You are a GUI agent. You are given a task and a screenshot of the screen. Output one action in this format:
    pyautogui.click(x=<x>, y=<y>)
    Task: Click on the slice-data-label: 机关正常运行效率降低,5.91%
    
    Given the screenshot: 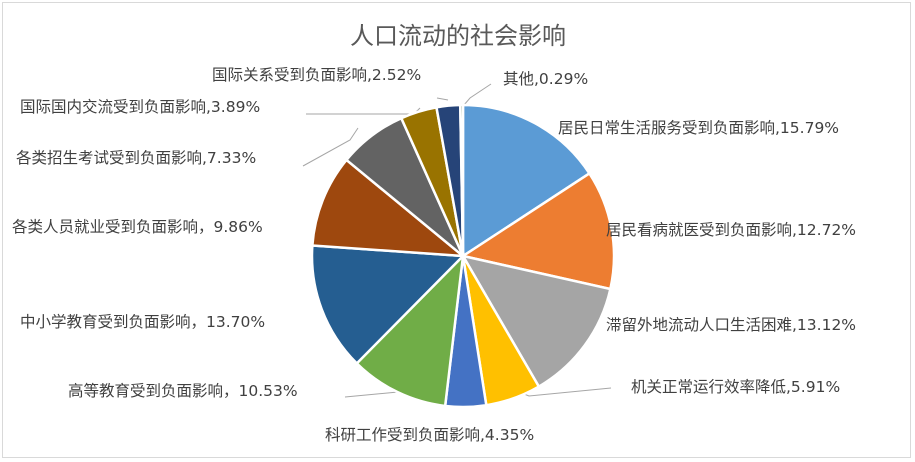 What is the action you would take?
    pyautogui.click(x=735, y=387)
    